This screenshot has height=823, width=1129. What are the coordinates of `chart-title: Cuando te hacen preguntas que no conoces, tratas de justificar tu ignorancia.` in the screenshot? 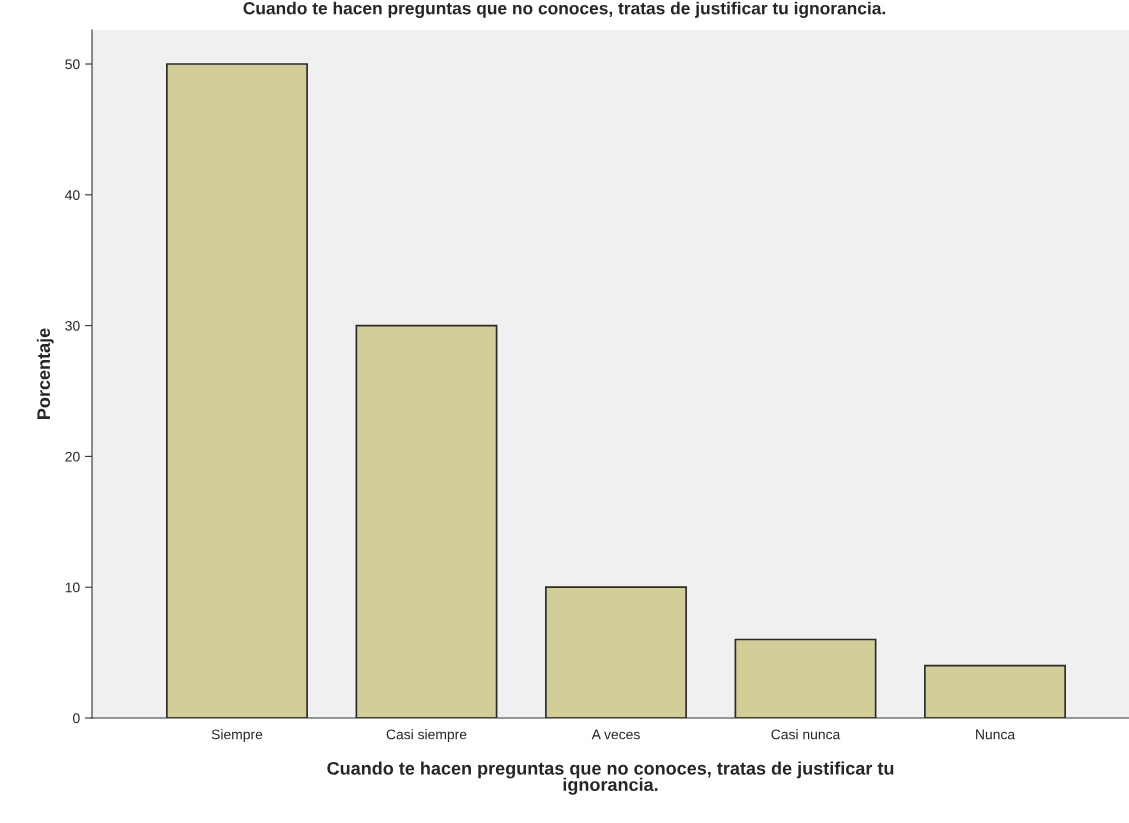 It's located at (564, 9).